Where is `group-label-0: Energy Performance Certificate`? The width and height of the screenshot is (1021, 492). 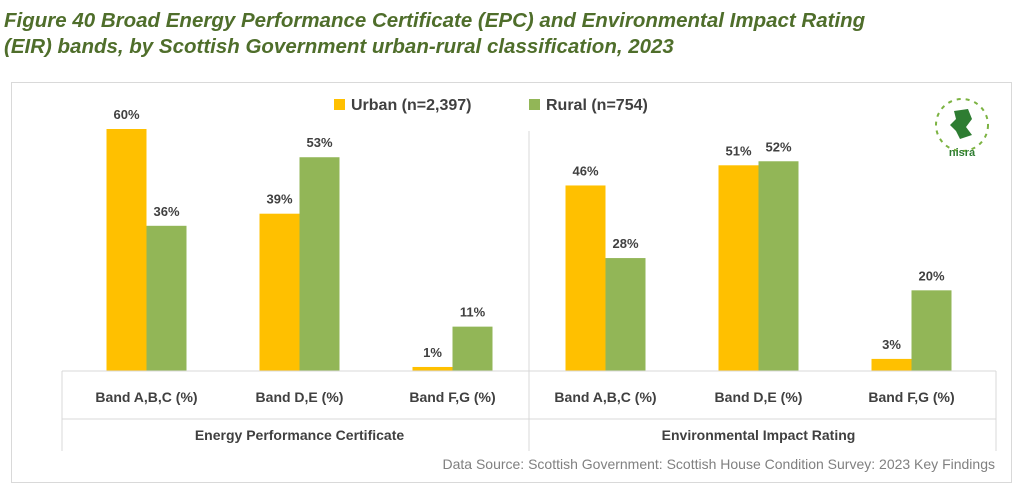 group-label-0: Energy Performance Certificate is located at coordinates (300, 435).